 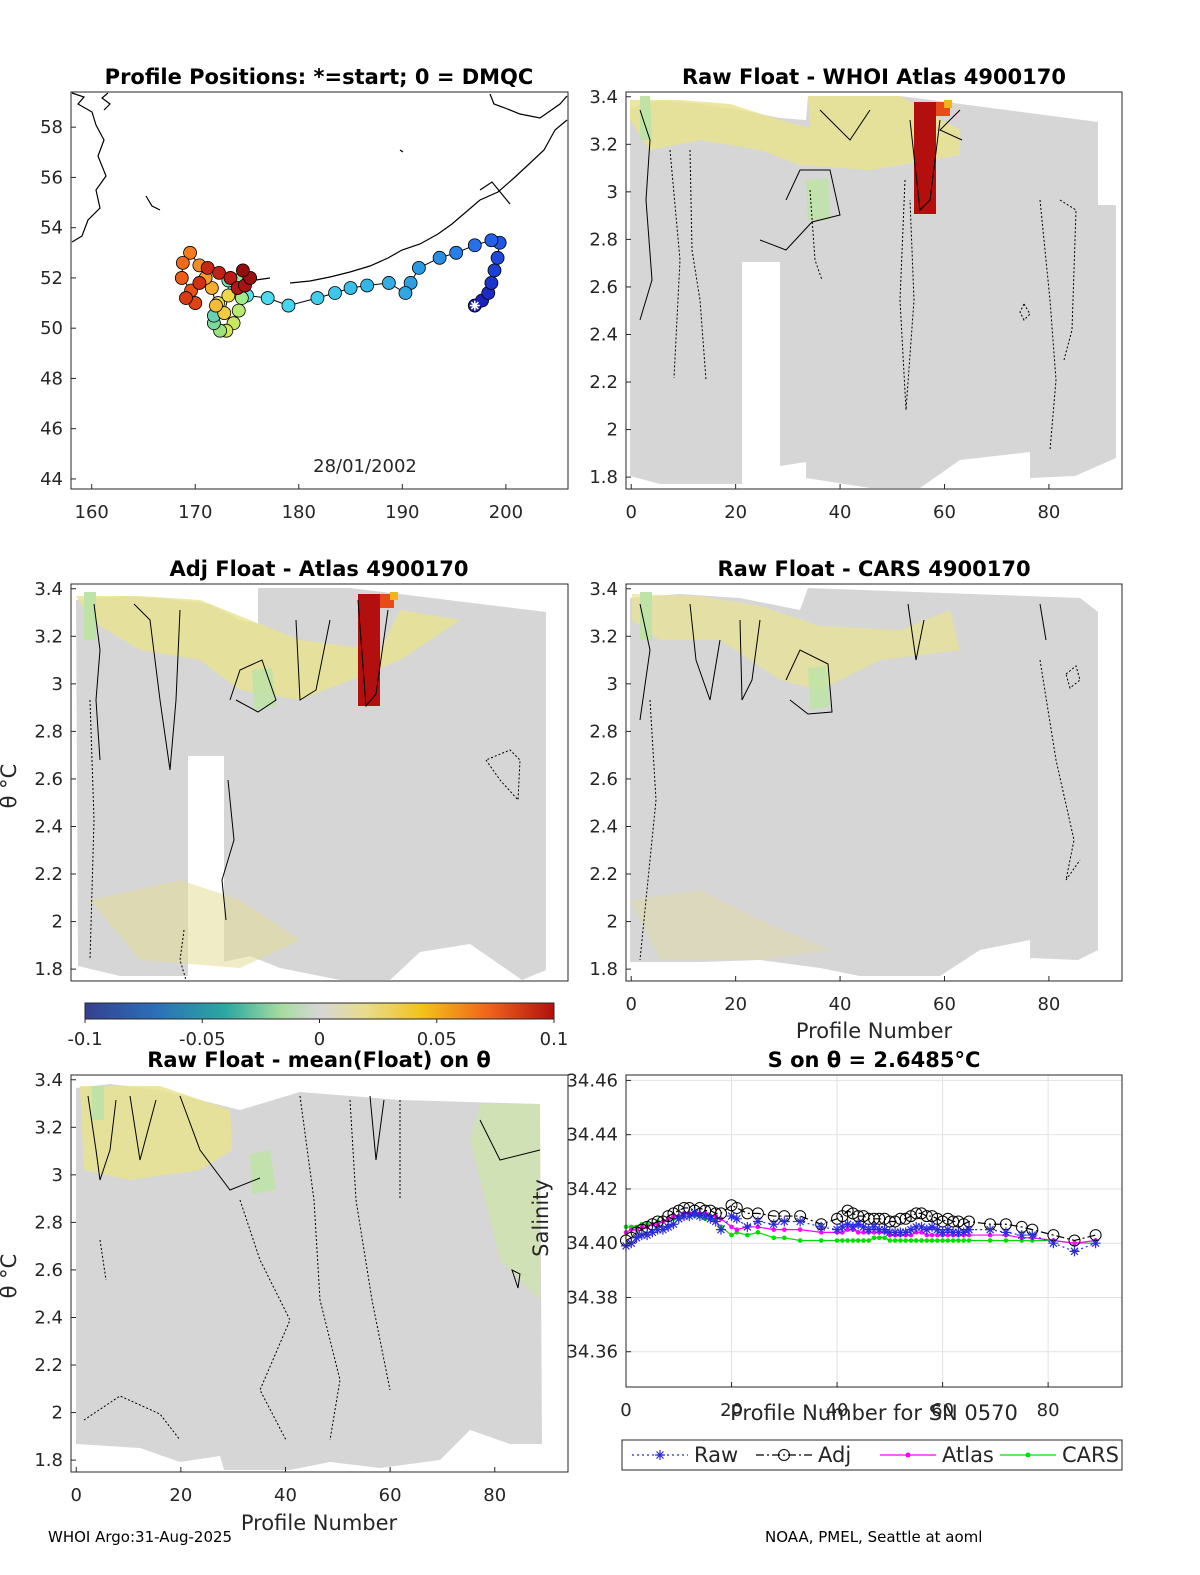 I want to click on map-ytick-label: 52, so click(x=51, y=278).